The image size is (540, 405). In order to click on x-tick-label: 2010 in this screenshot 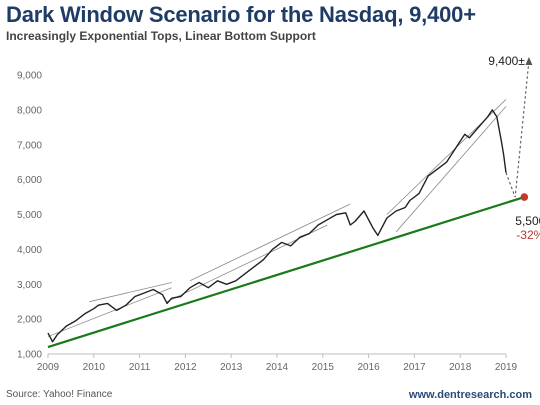, I will do `click(94, 367)`.